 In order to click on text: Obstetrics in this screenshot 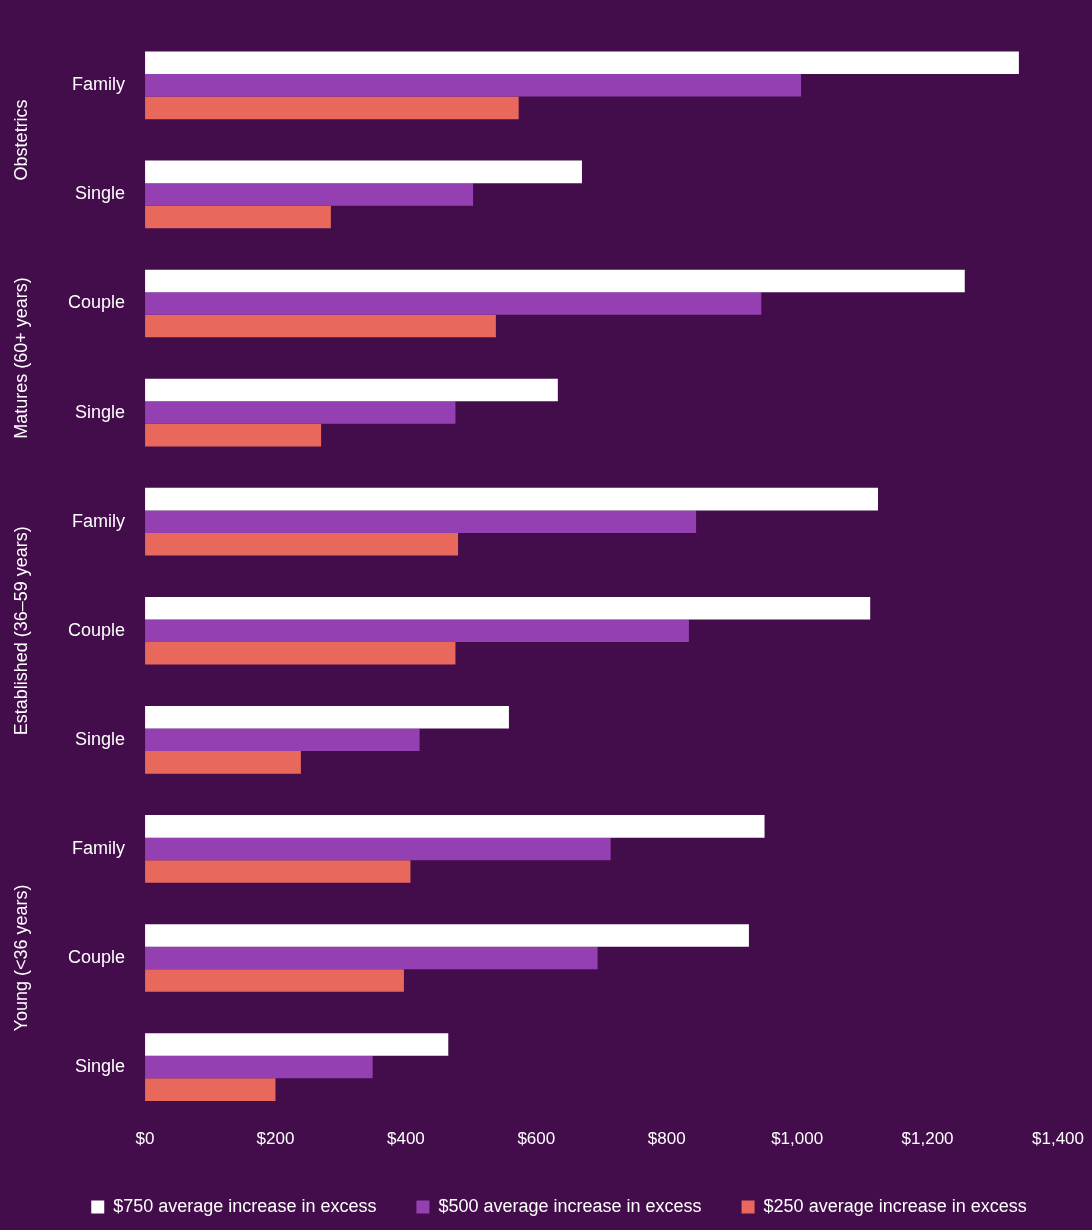, I will do `click(20, 140)`.